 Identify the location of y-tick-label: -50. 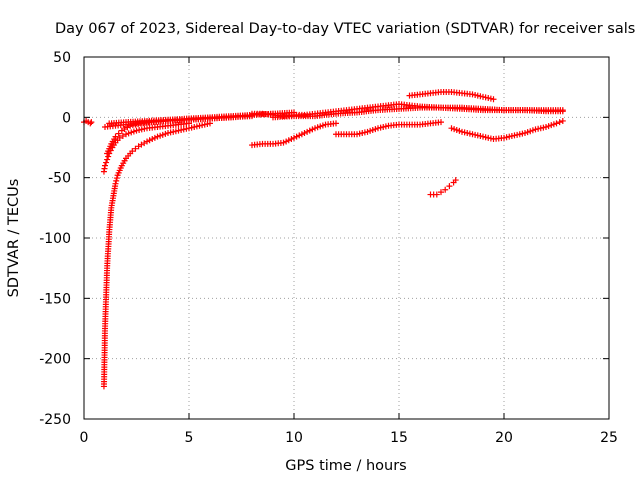
(59, 179).